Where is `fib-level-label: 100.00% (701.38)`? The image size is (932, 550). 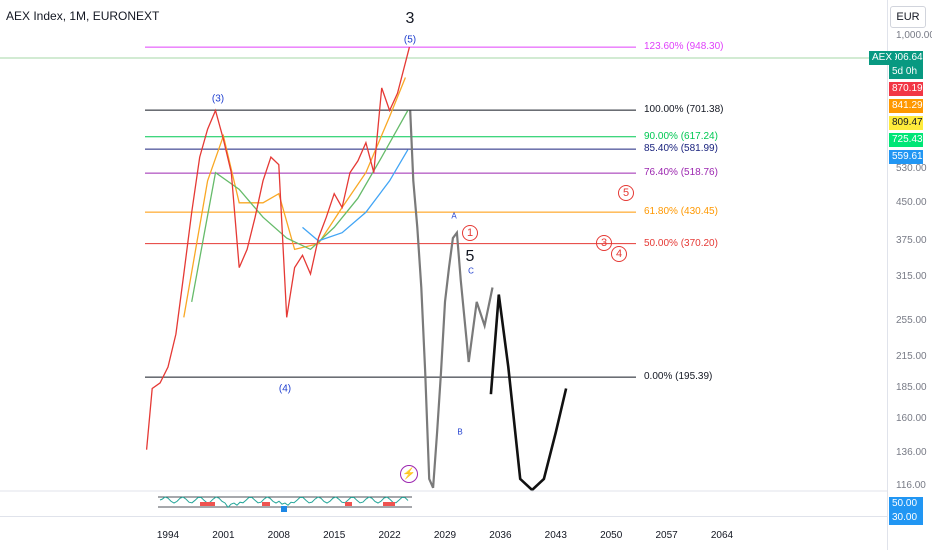 fib-level-label: 100.00% (701.38) is located at coordinates (684, 110).